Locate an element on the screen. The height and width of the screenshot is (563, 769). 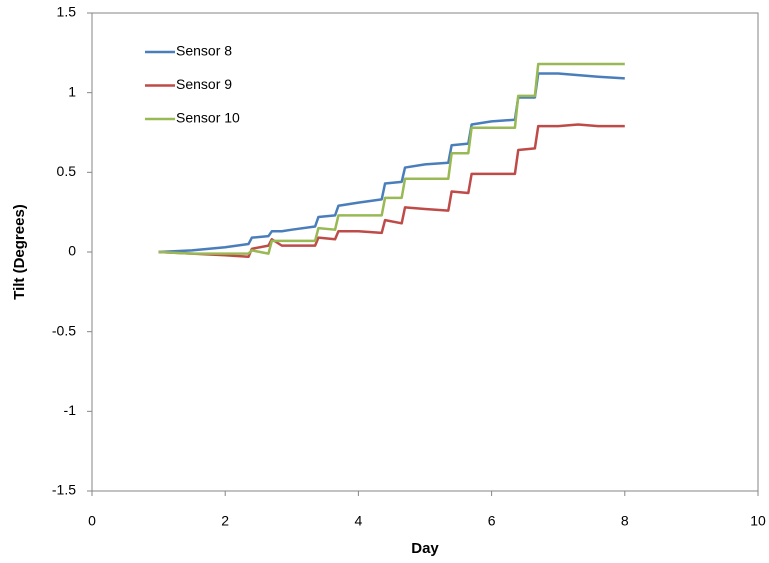
legend-label: Sensor 9 is located at coordinates (204, 84).